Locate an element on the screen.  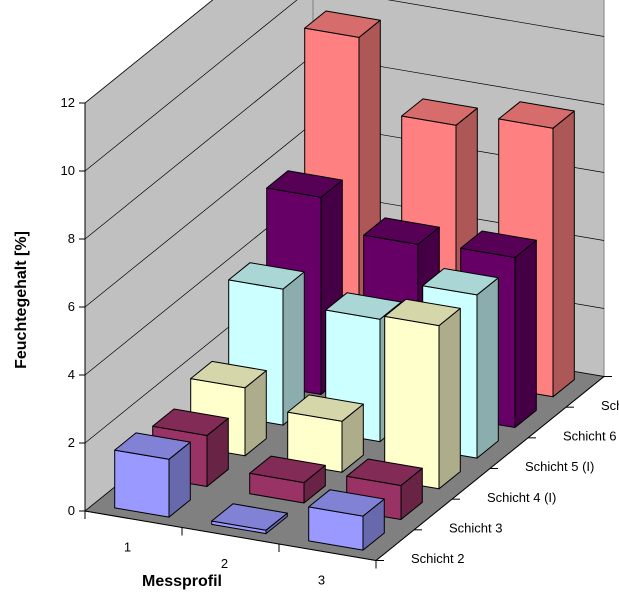
series-label: Schicht 3 is located at coordinates (475, 528).